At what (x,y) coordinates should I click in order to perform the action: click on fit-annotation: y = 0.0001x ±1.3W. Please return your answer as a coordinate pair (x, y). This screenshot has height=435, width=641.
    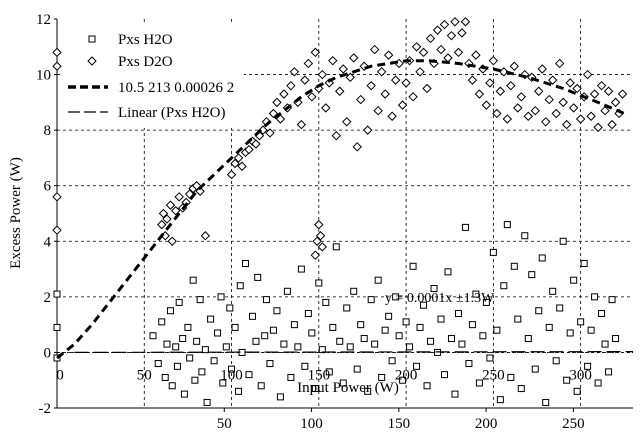
    Looking at the image, I should click on (440, 298).